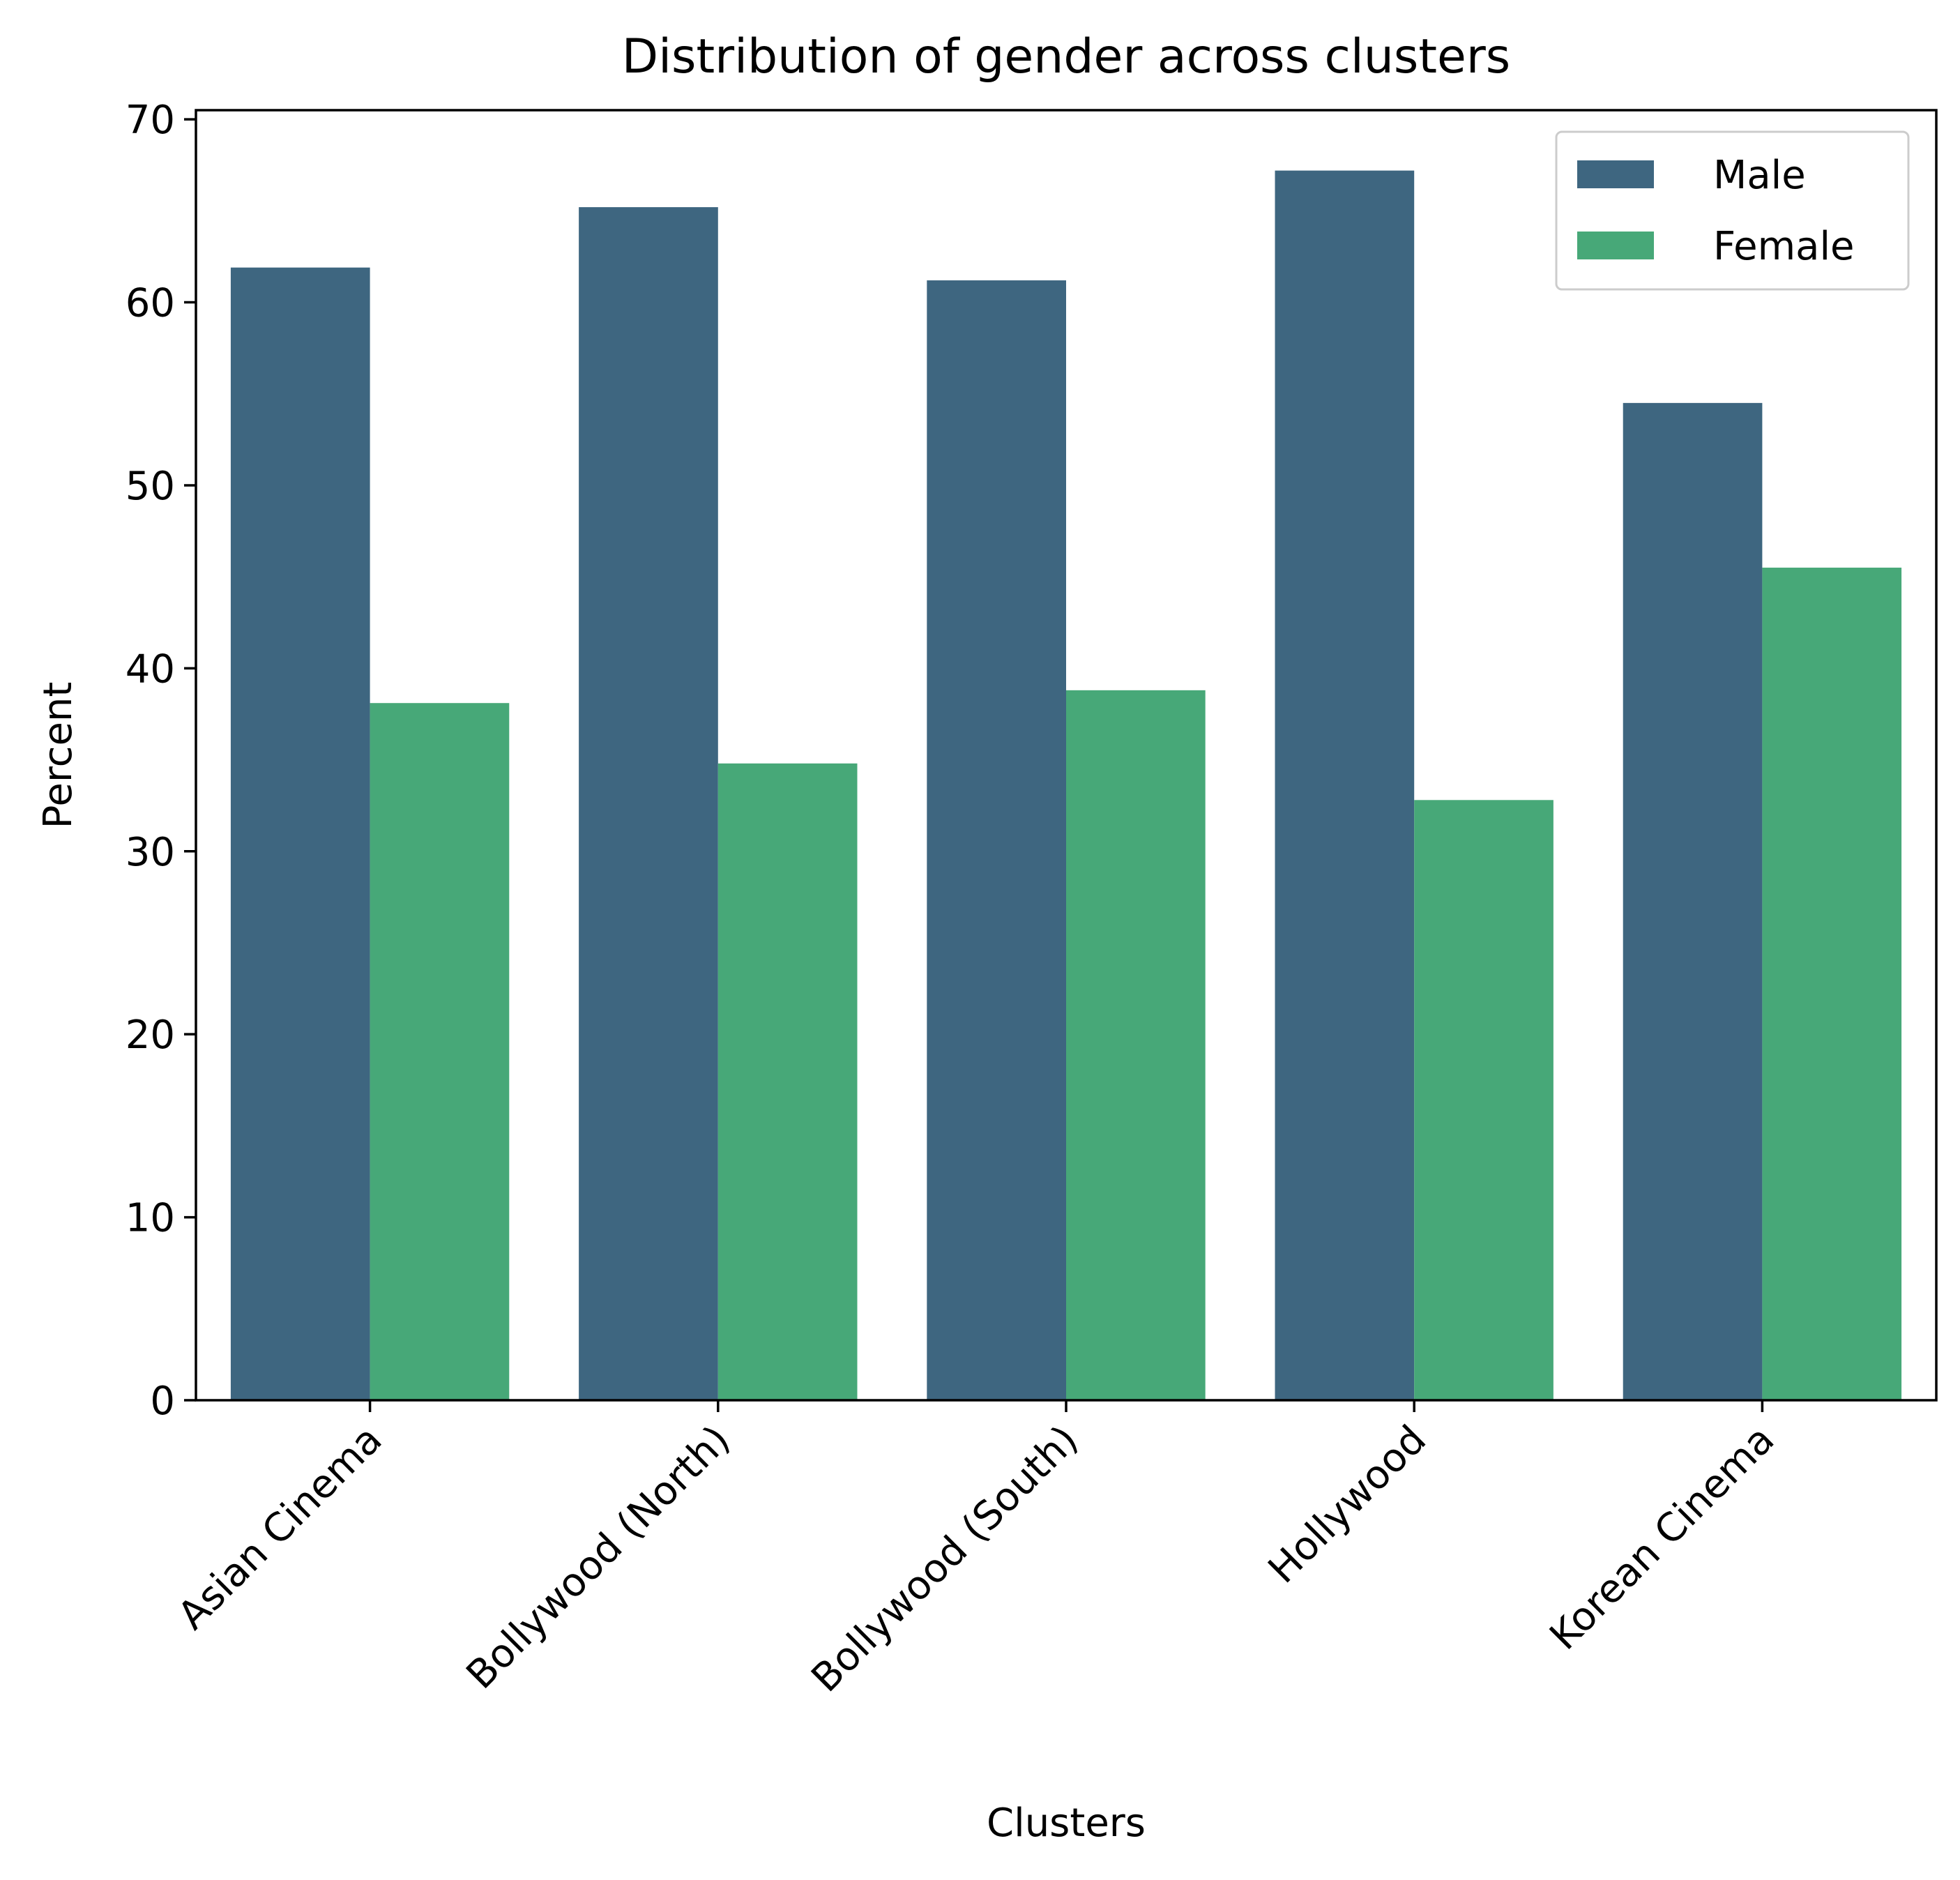 Image resolution: width=1960 pixels, height=1880 pixels. I want to click on bar-female-korean-cinema, so click(1832, 984).